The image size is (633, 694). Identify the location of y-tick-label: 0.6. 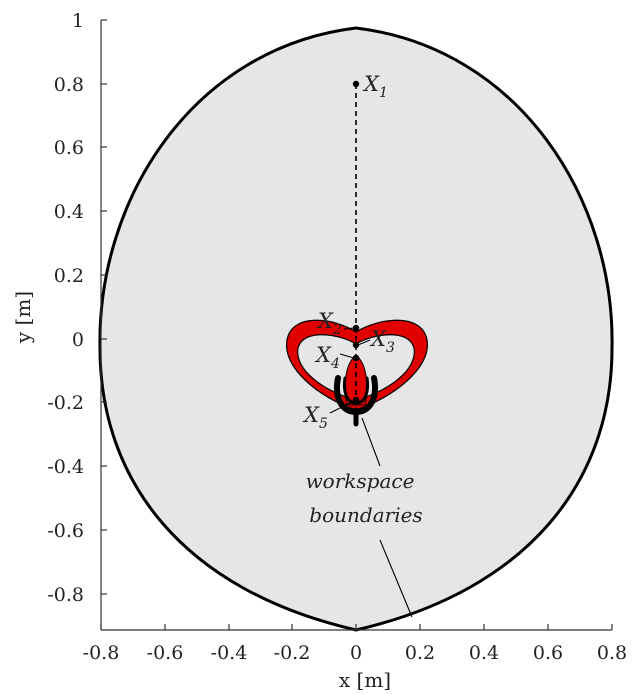
(69, 148).